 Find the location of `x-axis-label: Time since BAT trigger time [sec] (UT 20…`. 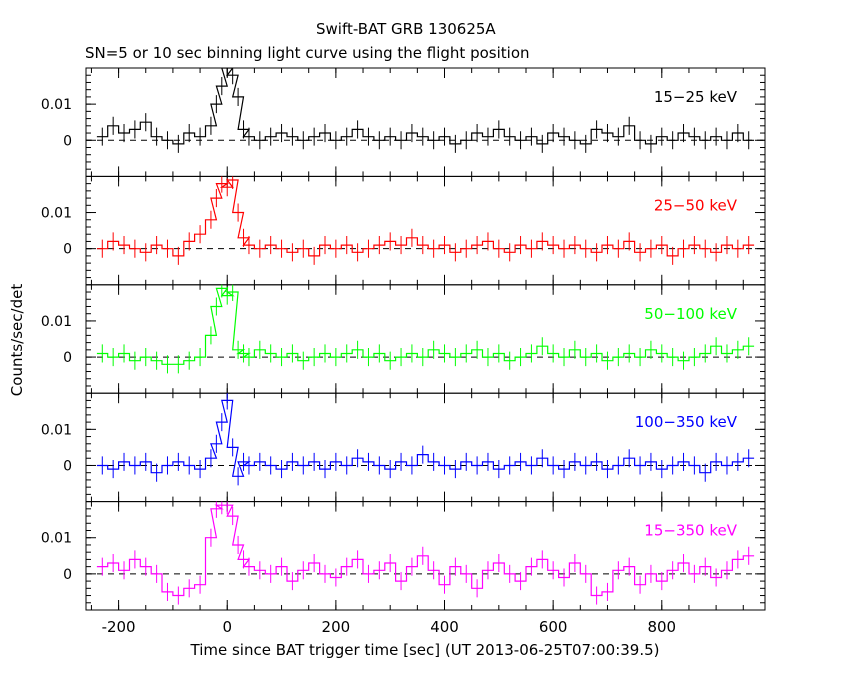

x-axis-label: Time since BAT trigger time [sec] (UT 20… is located at coordinates (425, 650).